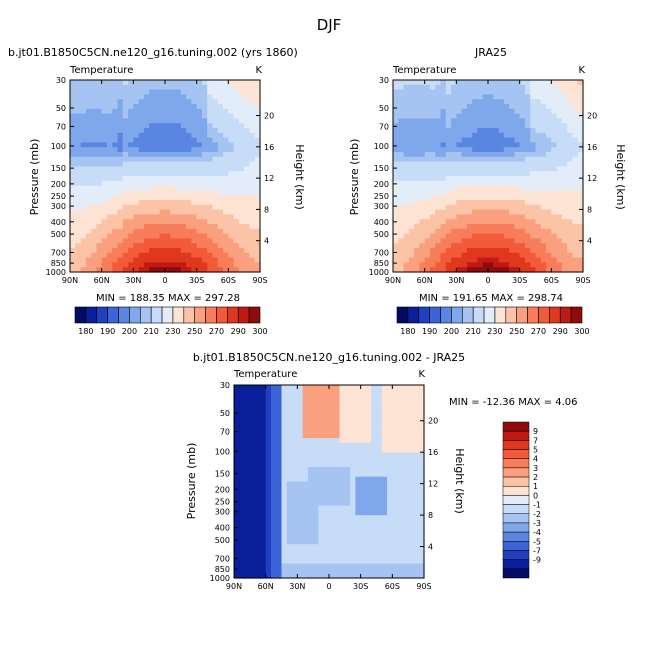 The height and width of the screenshot is (660, 658). What do you see at coordinates (537, 541) in the screenshot?
I see `colorbar-label: -5` at bounding box center [537, 541].